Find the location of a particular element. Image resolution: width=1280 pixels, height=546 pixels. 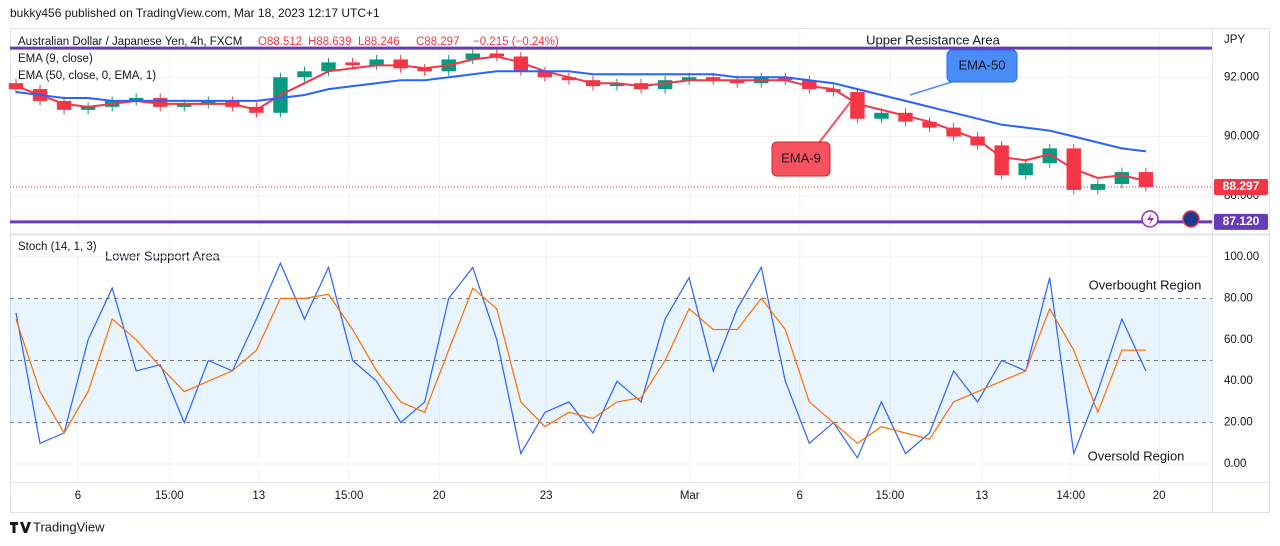

y-tick-label: 92.000 is located at coordinates (1241, 77).